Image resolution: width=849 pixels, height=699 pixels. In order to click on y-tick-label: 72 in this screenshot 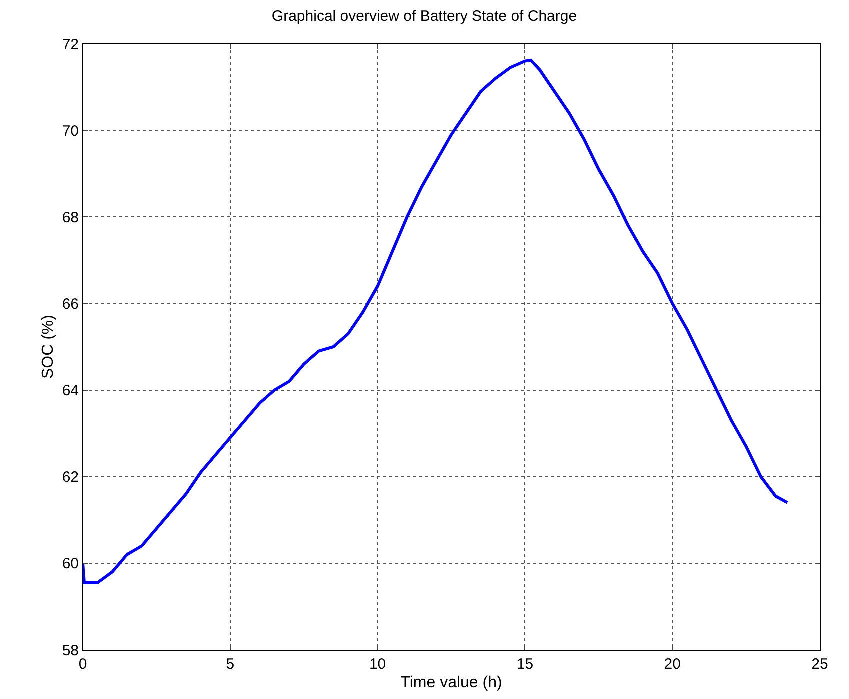, I will do `click(70, 45)`.